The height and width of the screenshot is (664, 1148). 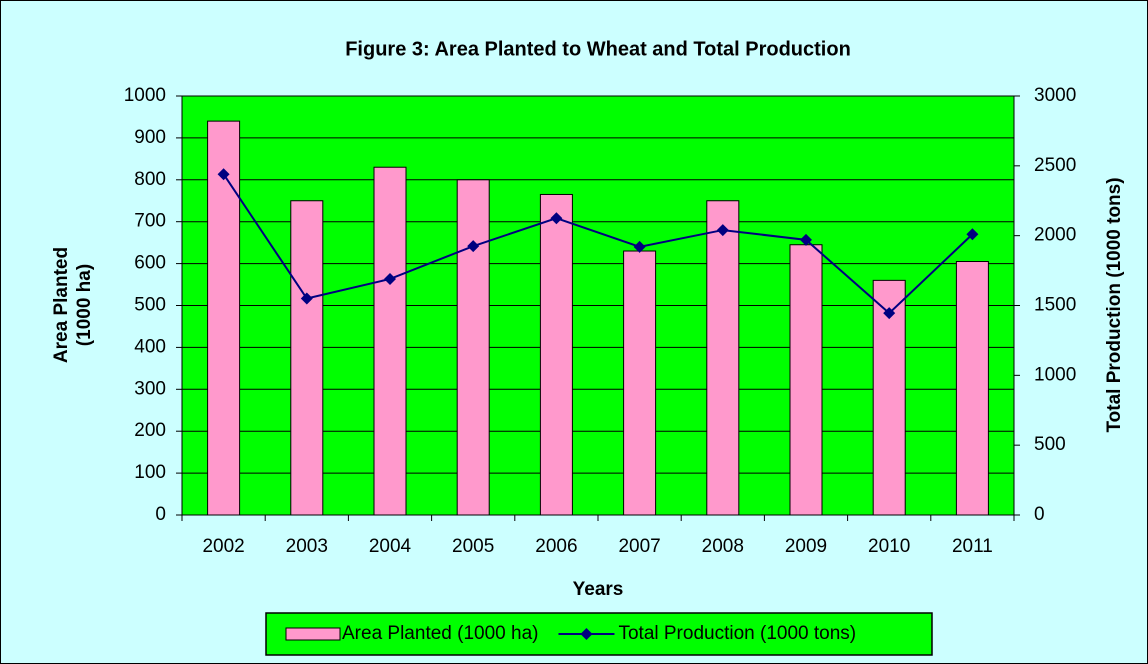 What do you see at coordinates (1039, 514) in the screenshot?
I see `y2-tick-label: 0` at bounding box center [1039, 514].